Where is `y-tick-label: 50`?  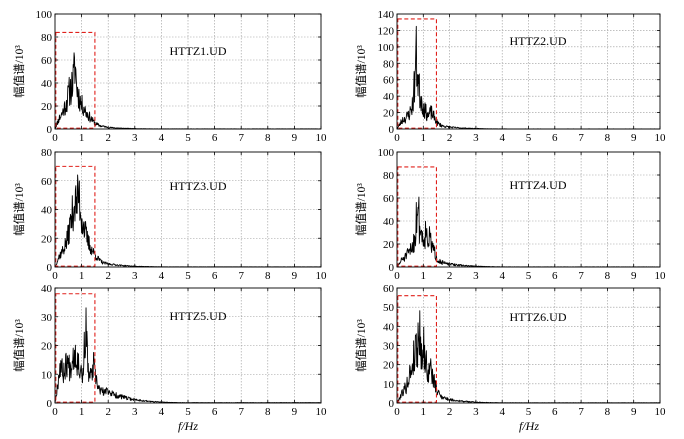
y-tick-label: 50 is located at coordinates (389, 308).